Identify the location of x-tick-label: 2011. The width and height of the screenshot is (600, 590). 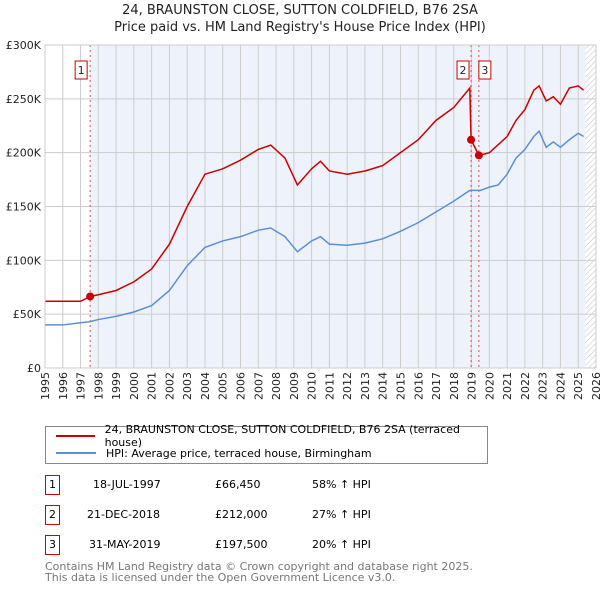
(329, 386).